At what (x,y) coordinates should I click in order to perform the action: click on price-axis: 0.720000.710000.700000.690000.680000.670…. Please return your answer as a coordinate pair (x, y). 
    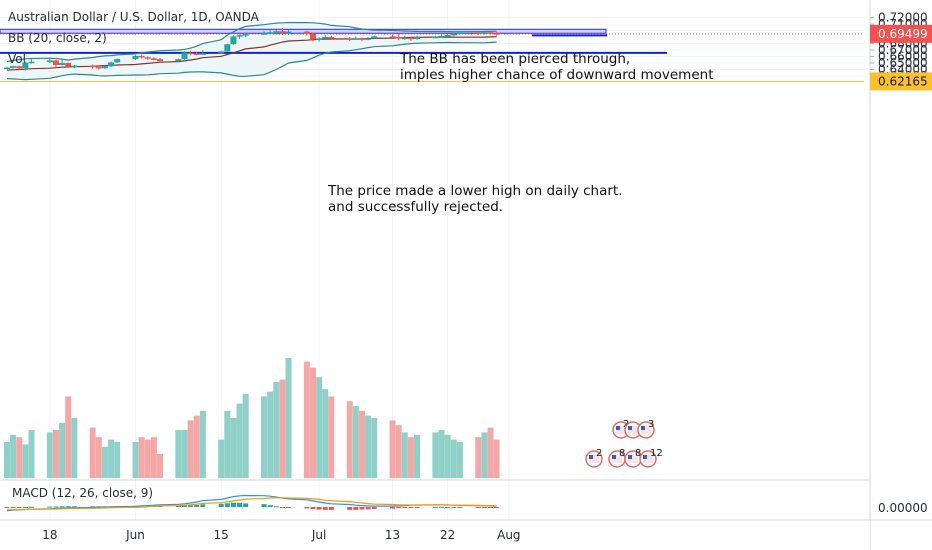
    Looking at the image, I should click on (900, 275).